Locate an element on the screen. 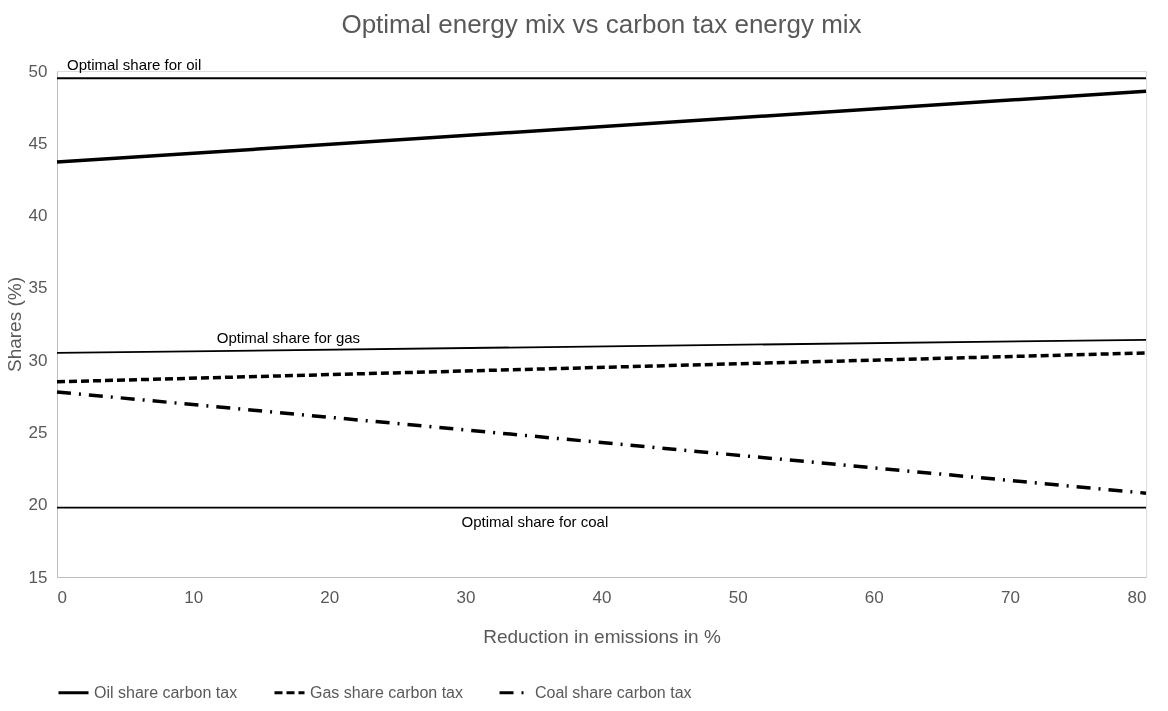  x-tick-label: 40 is located at coordinates (602, 597).